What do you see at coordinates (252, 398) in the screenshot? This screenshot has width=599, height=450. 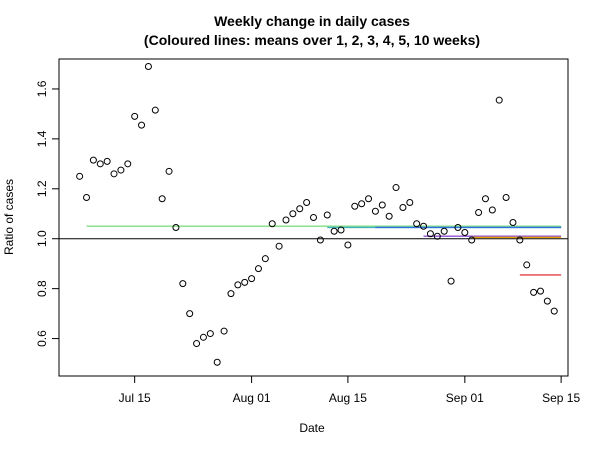 I see `x-tick-label: Aug 01` at bounding box center [252, 398].